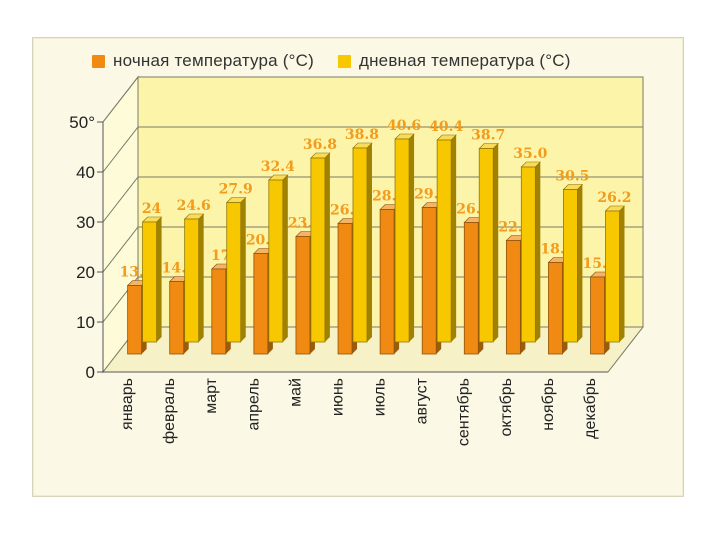 The height and width of the screenshot is (540, 720). I want to click on x-tick-label: март, so click(211, 395).